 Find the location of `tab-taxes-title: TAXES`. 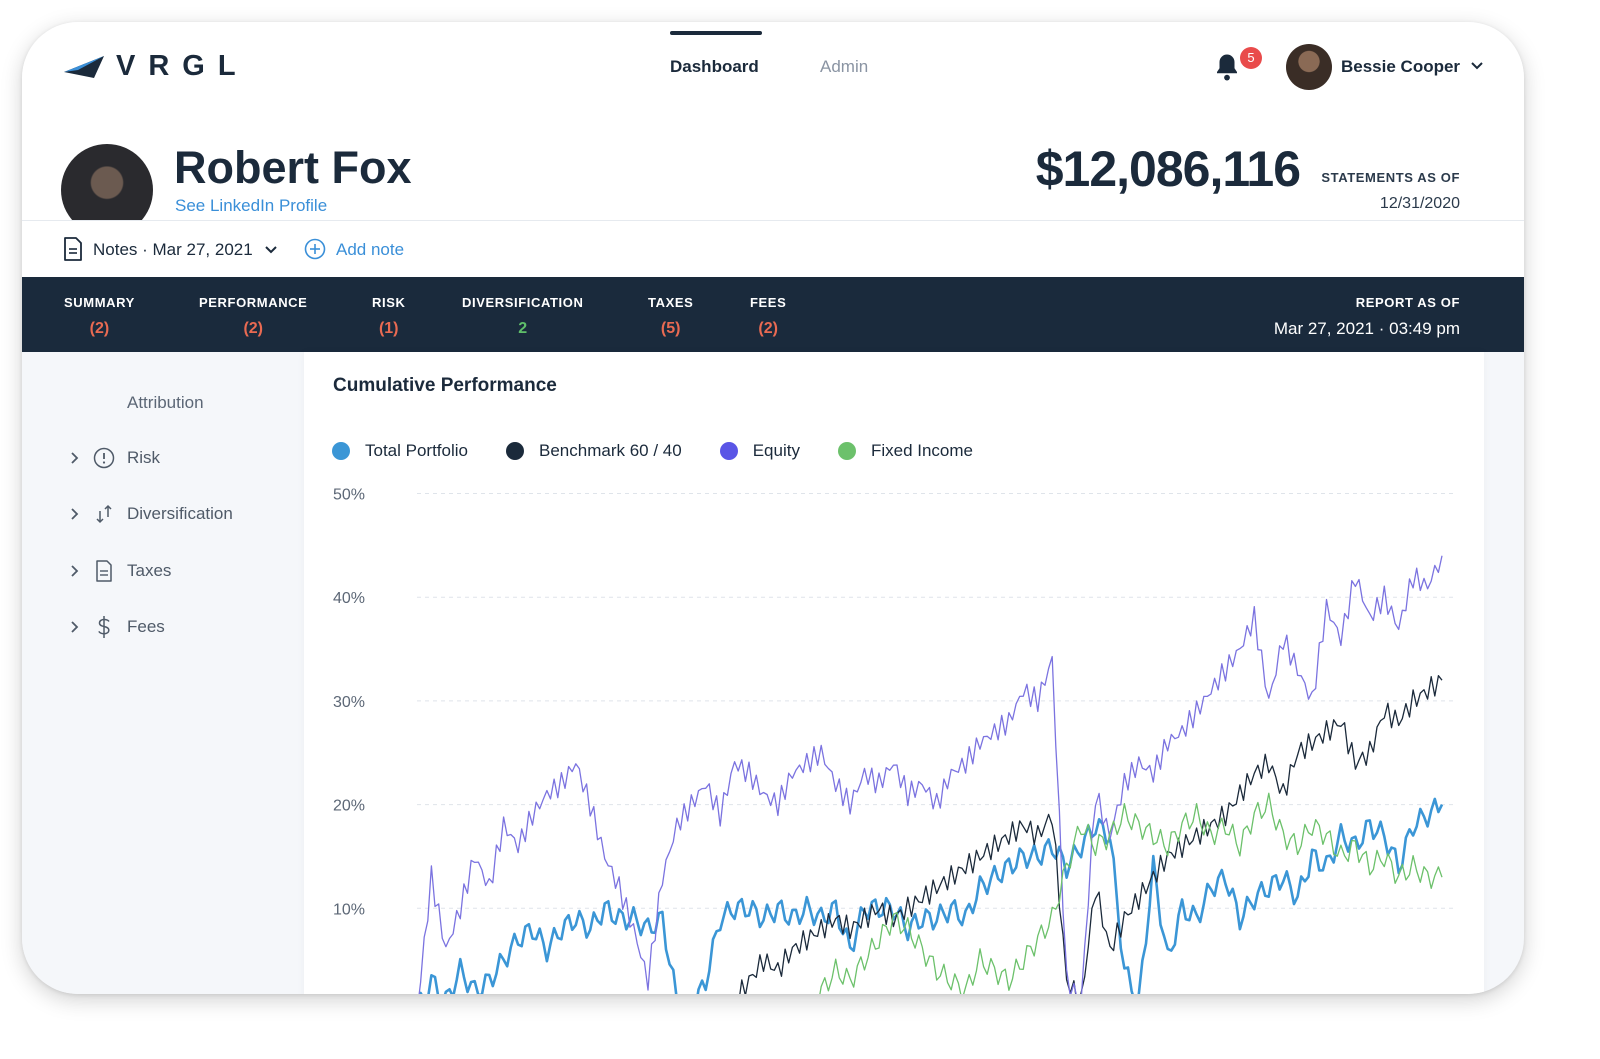

tab-taxes-title: TAXES is located at coordinates (671, 302).